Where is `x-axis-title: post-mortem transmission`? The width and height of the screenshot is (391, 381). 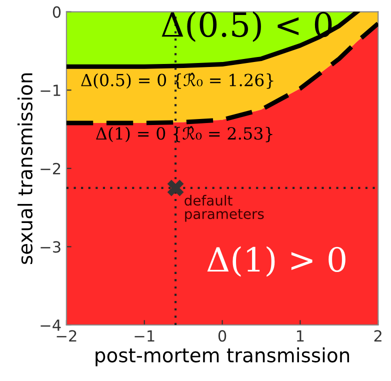 x-axis-title: post-mortem transmission is located at coordinates (223, 356).